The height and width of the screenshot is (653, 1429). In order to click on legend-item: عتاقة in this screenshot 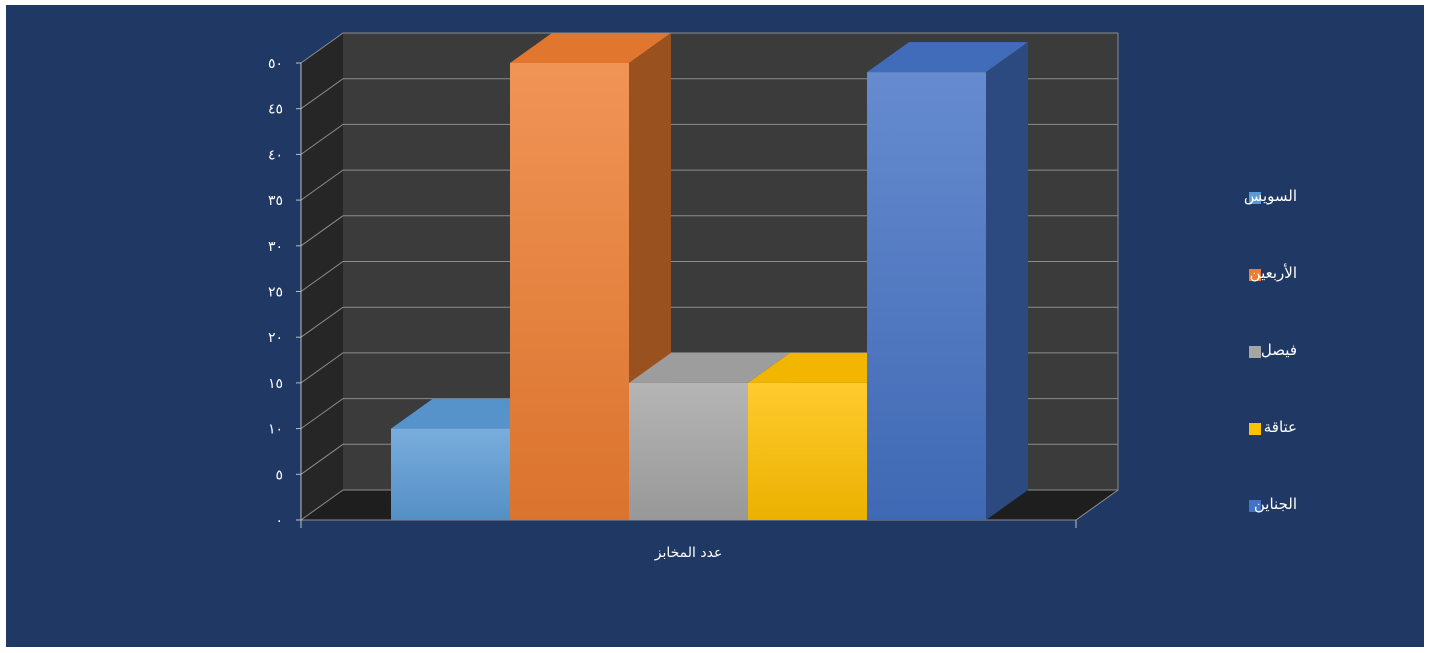, I will do `click(1312, 452)`.